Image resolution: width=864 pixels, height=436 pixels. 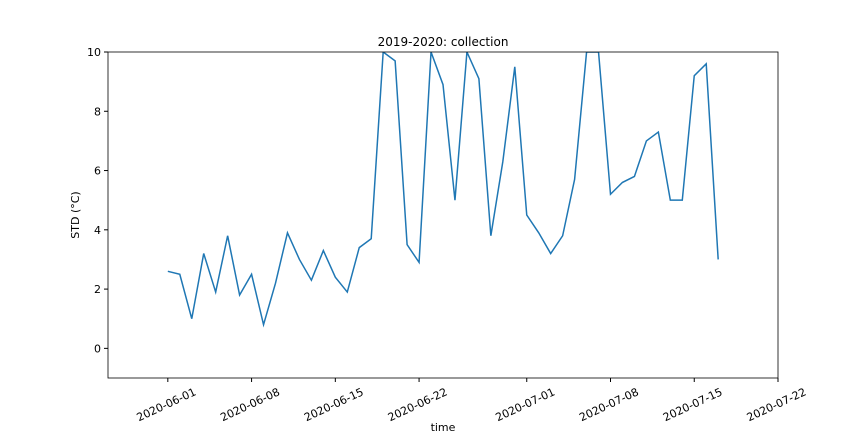 What do you see at coordinates (97, 289) in the screenshot?
I see `y-tick-label: 2` at bounding box center [97, 289].